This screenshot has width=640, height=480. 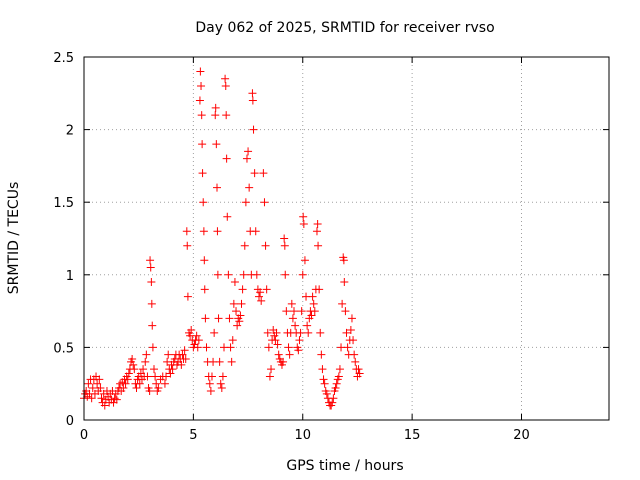 I want to click on y-axis-label: SRMTID / TECUs, so click(x=14, y=238).